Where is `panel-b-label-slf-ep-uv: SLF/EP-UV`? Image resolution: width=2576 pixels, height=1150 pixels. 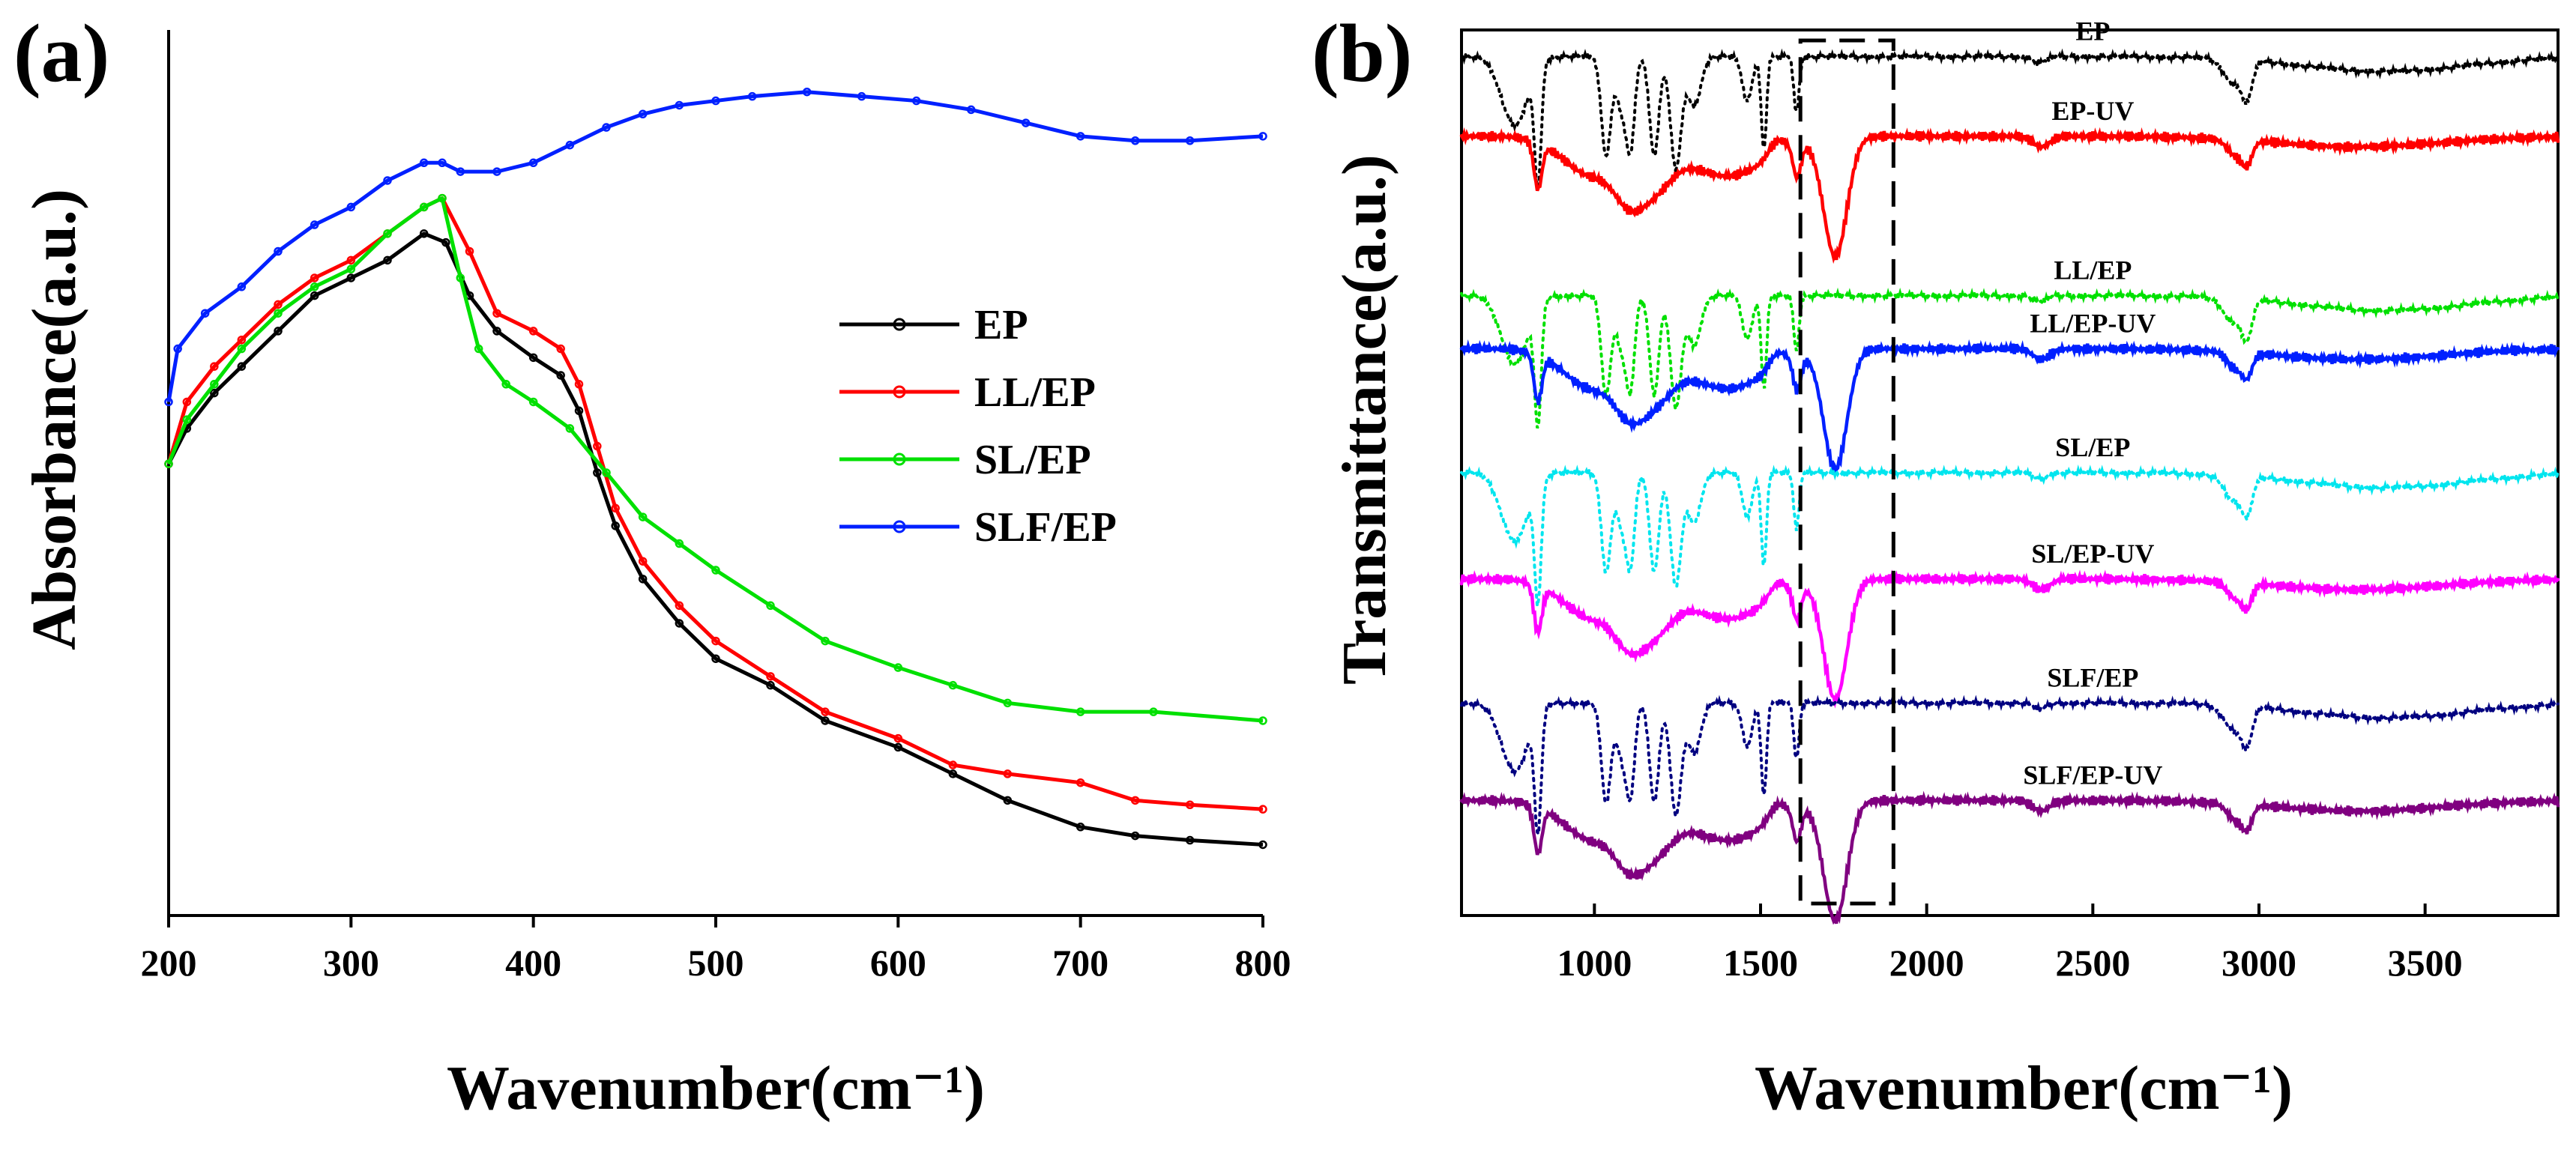 panel-b-label-slf-ep-uv: SLF/EP-UV is located at coordinates (2093, 775).